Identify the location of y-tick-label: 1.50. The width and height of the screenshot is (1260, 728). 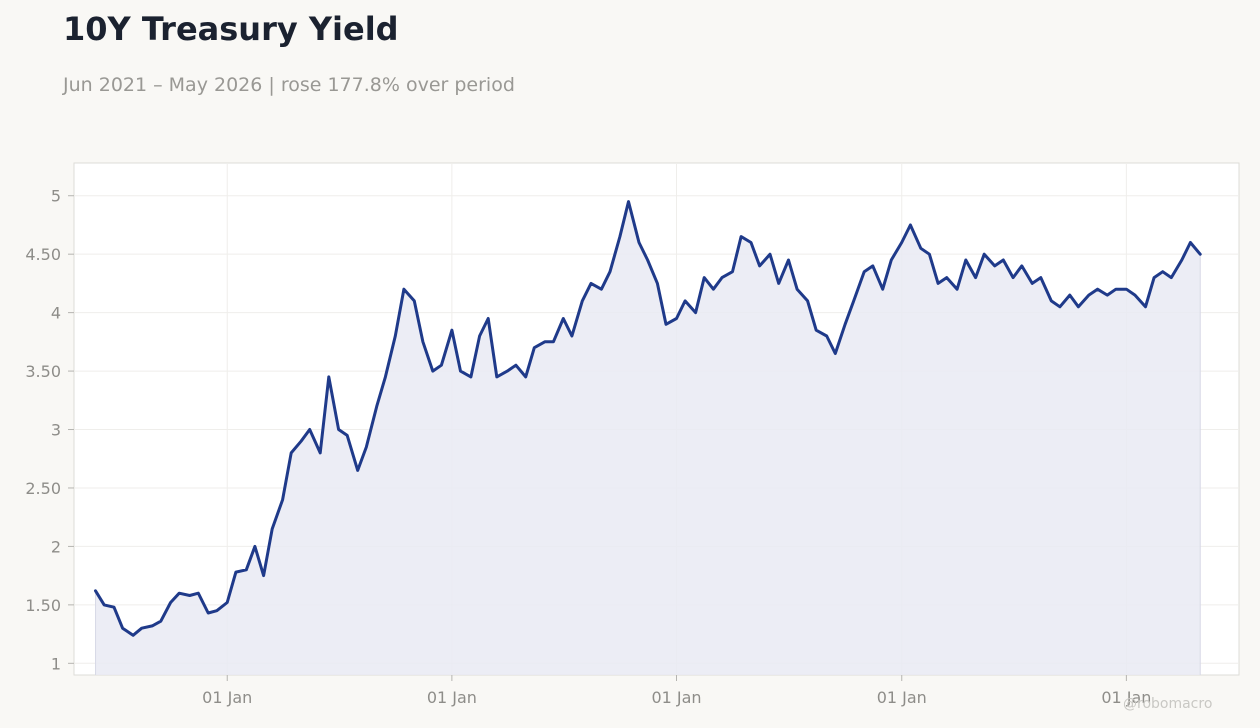
(43, 605).